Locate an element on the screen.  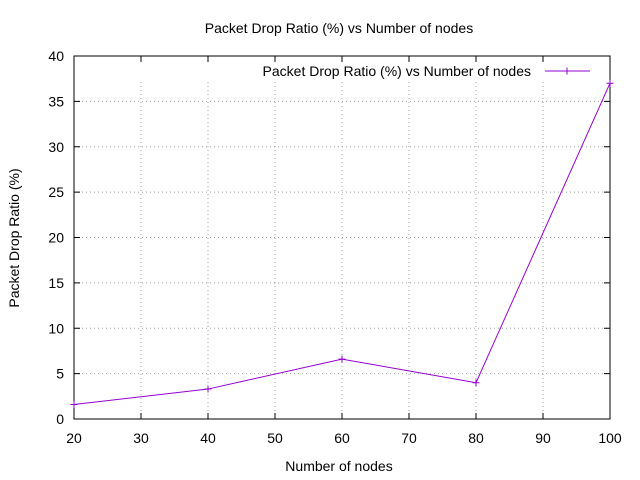
x-tick-label: 20 is located at coordinates (74, 438).